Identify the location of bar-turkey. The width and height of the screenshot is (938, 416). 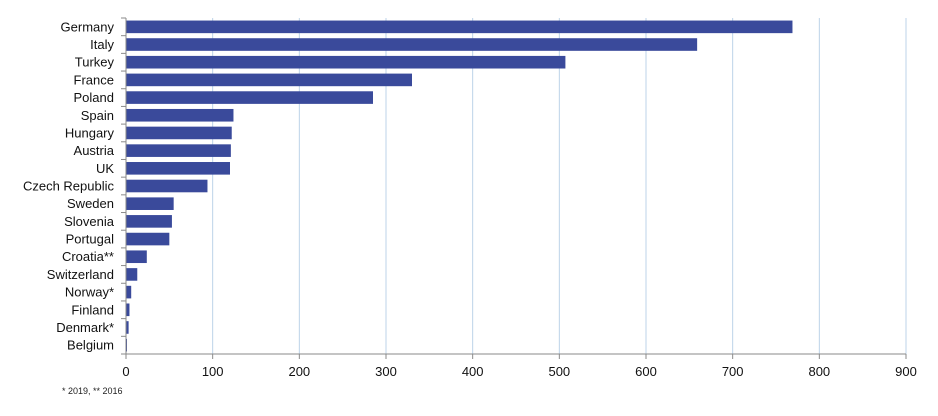
(346, 62).